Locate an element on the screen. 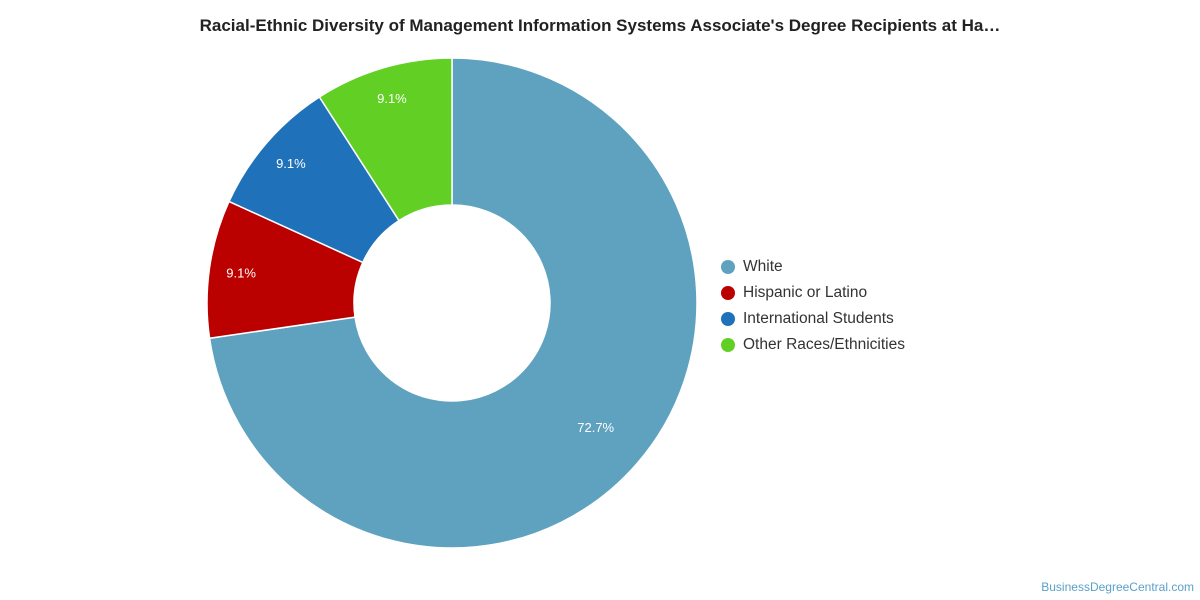 The height and width of the screenshot is (600, 1200). legend-swatch-hispanic-or-latino is located at coordinates (728, 293).